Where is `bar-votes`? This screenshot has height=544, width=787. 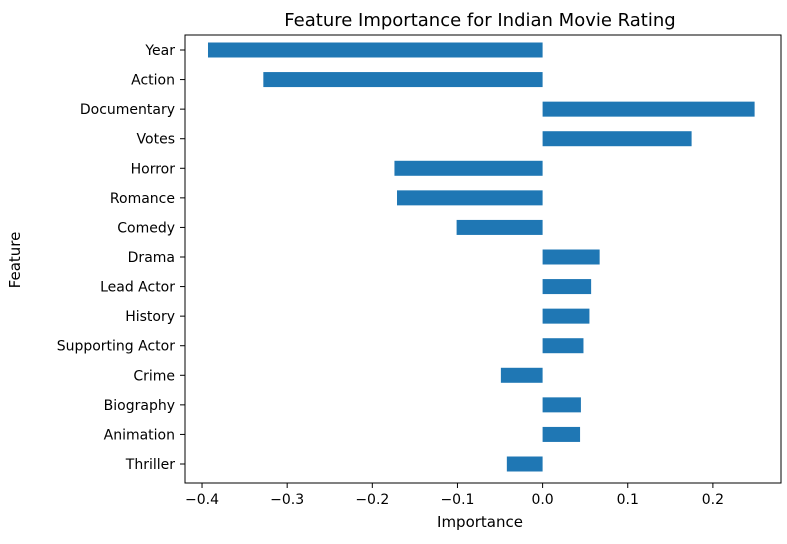
bar-votes is located at coordinates (617, 139).